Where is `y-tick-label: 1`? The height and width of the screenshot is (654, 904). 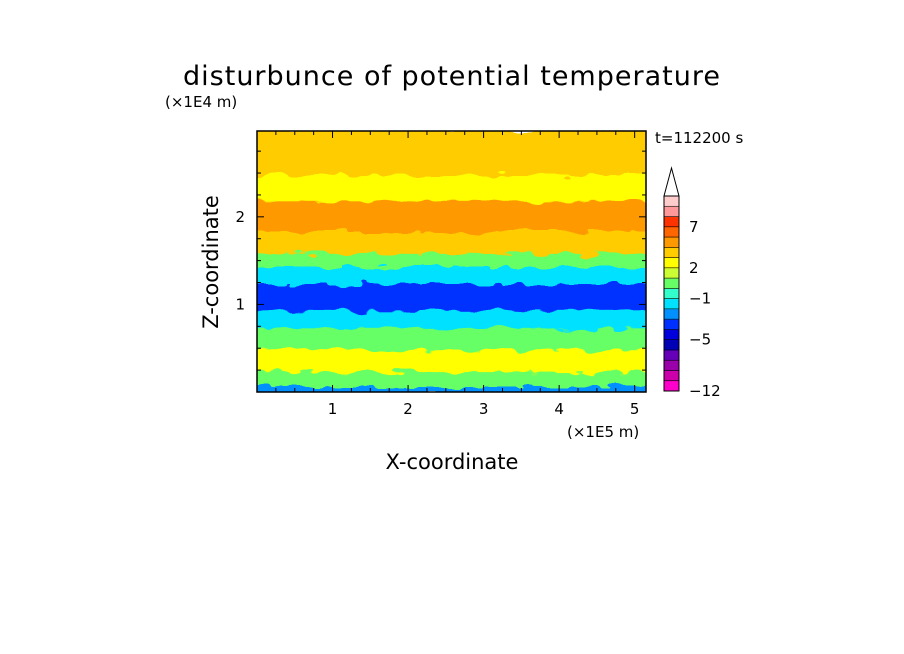
y-tick-label: 1 is located at coordinates (240, 304).